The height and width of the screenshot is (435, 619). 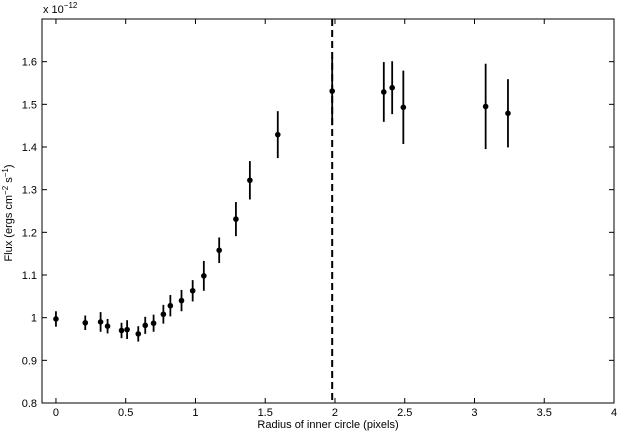 What do you see at coordinates (29, 105) in the screenshot?
I see `y-tick-label: 1.5` at bounding box center [29, 105].